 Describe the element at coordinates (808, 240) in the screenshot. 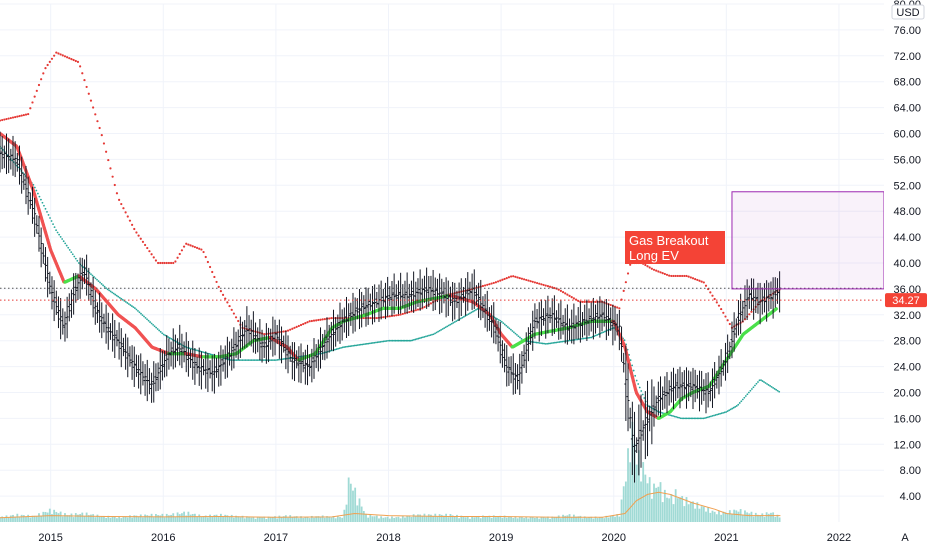

I see `target-box` at that location.